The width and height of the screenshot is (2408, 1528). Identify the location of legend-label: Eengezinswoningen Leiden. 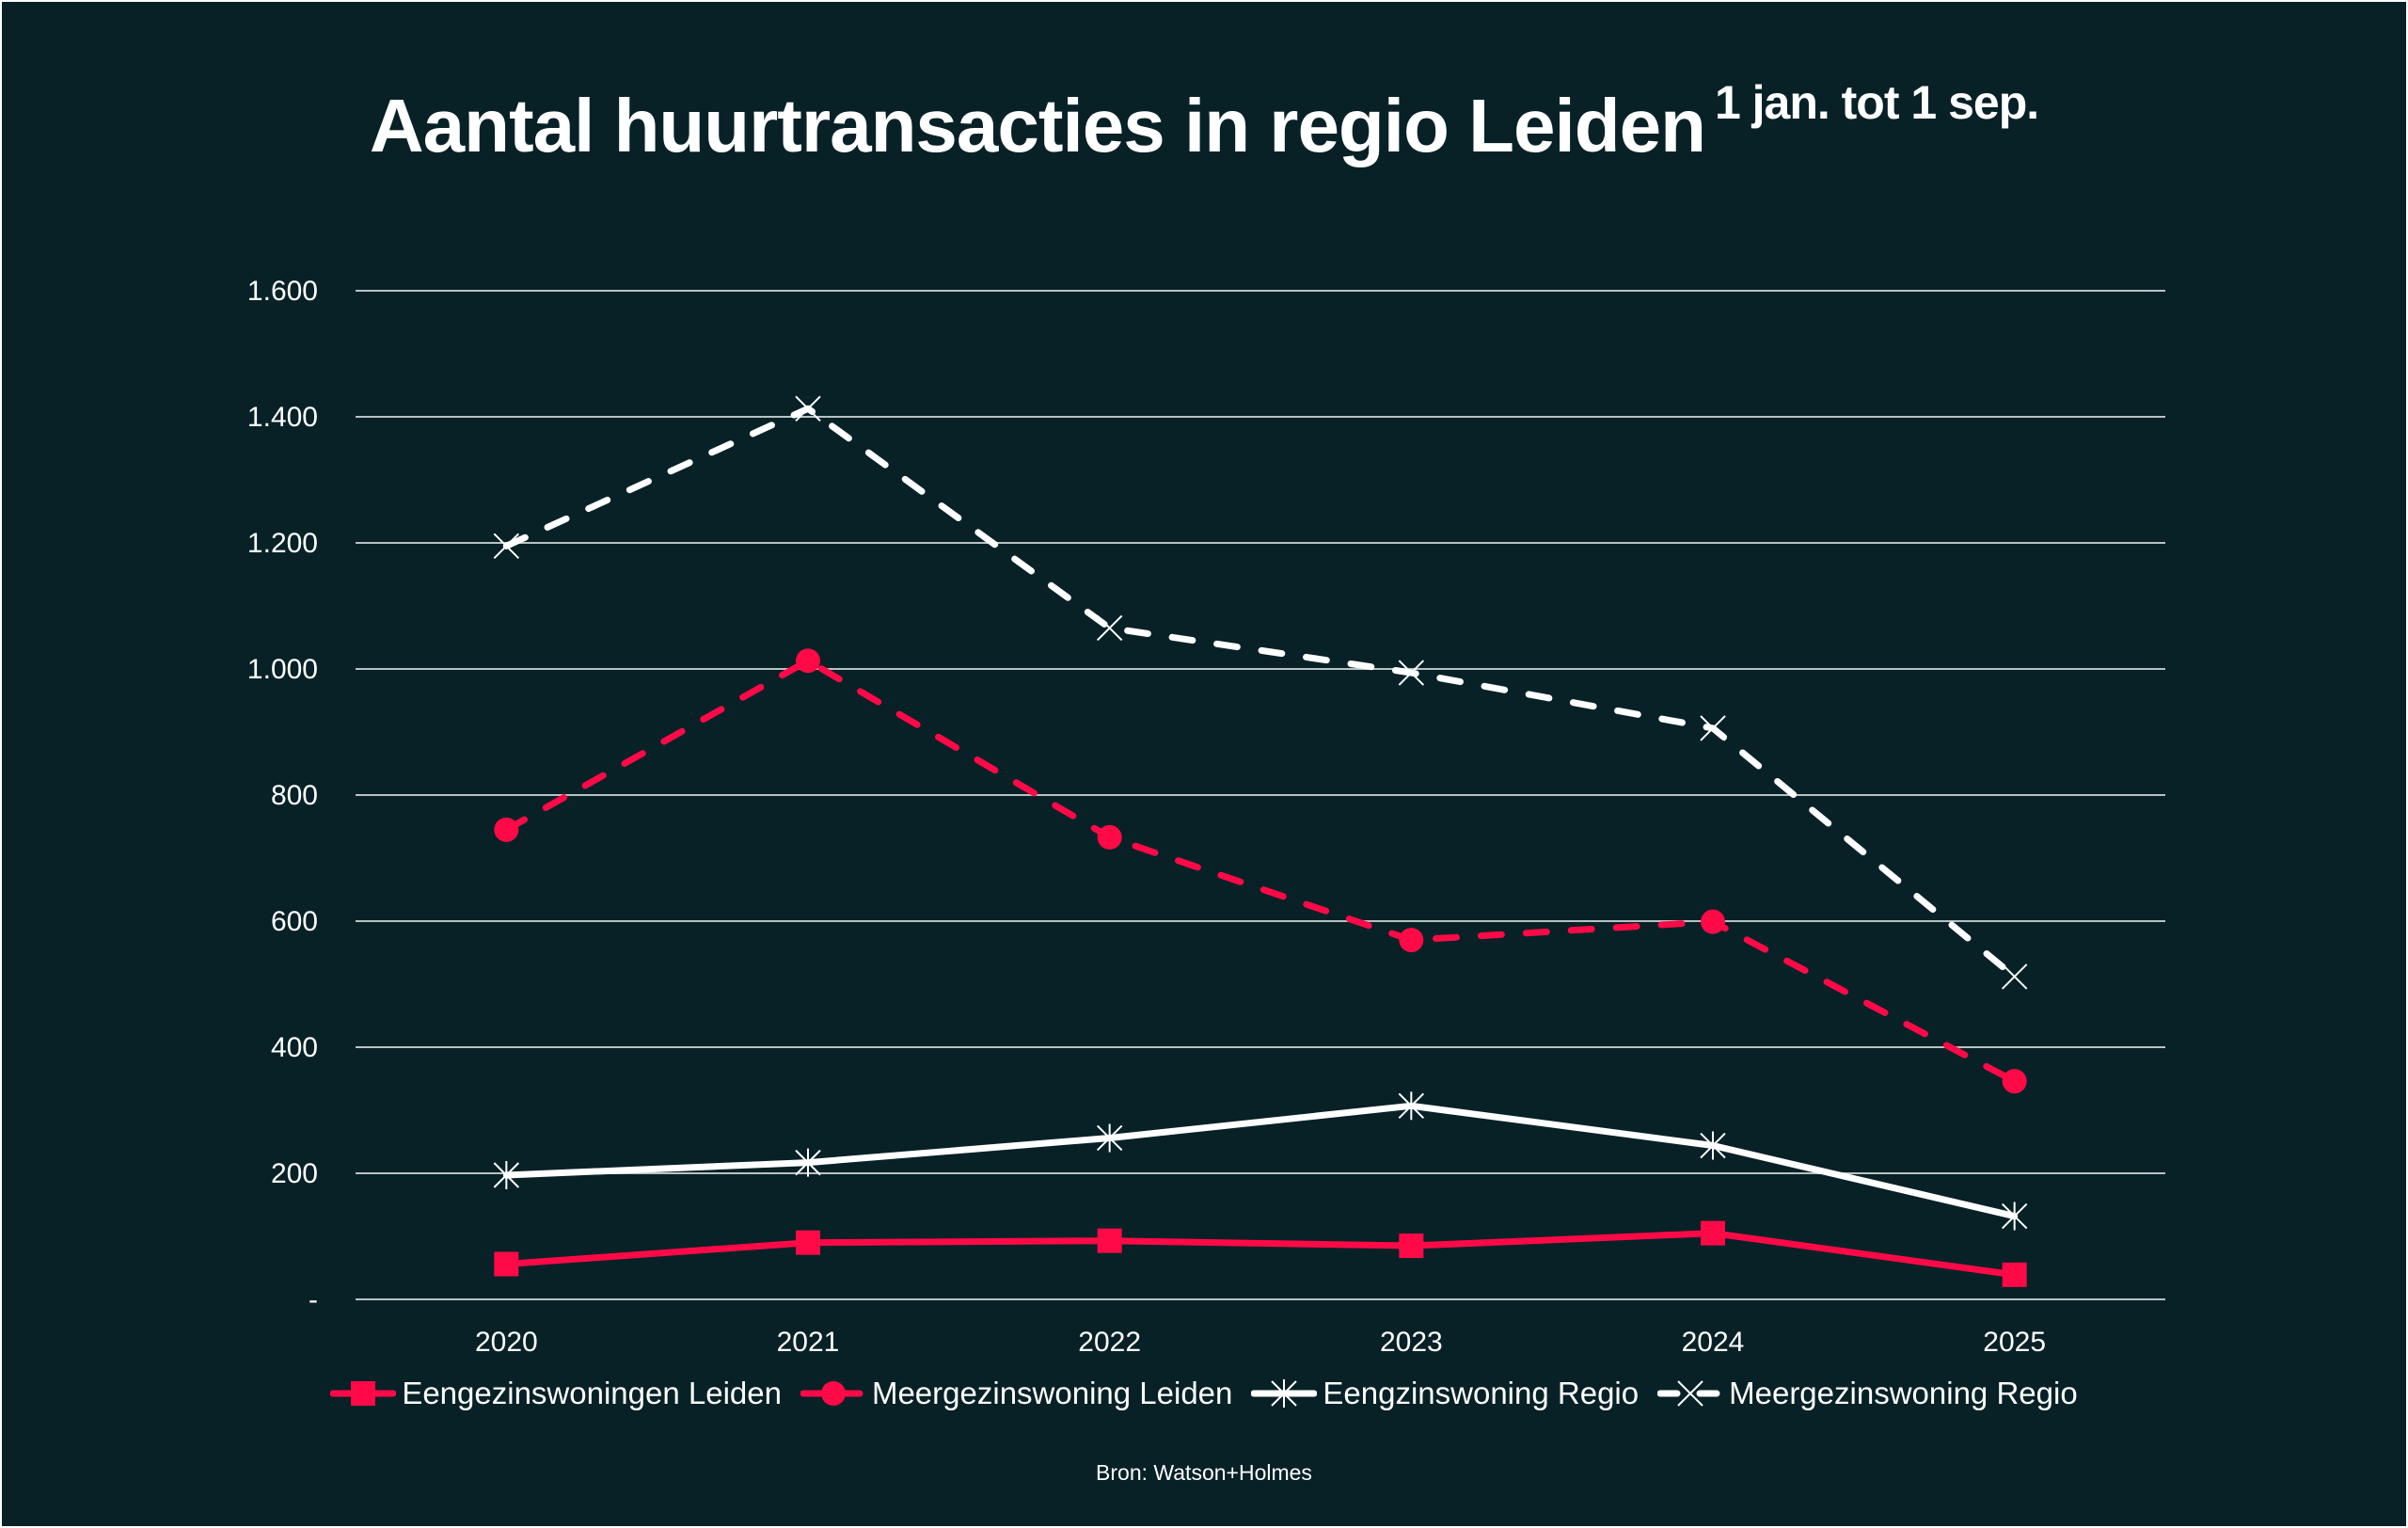
(592, 1393).